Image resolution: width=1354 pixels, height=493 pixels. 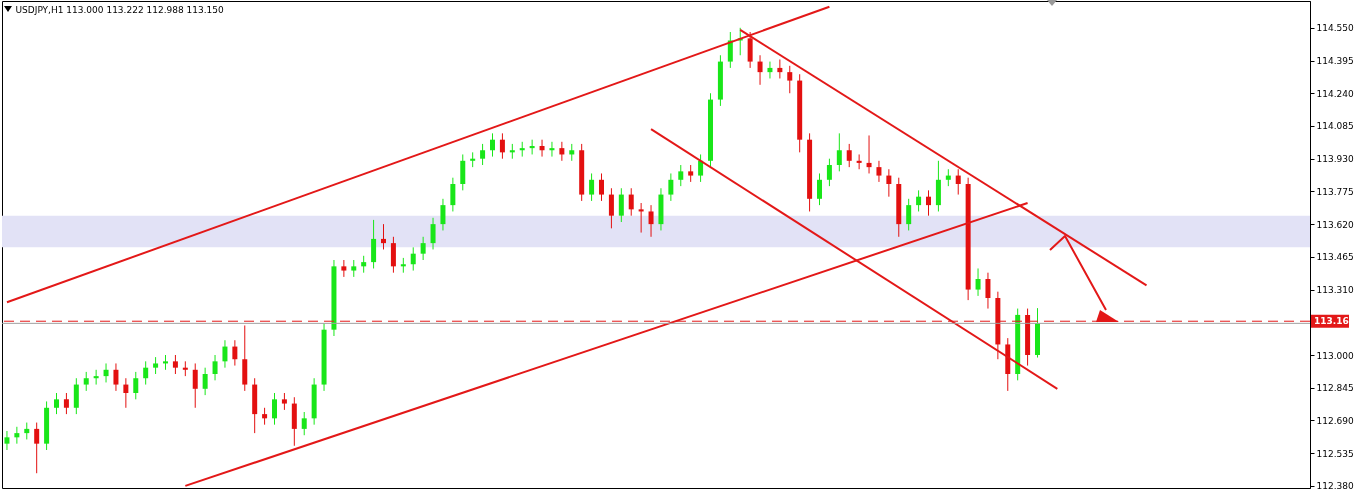 What do you see at coordinates (1335, 191) in the screenshot?
I see `y-tick-label: 113.775` at bounding box center [1335, 191].